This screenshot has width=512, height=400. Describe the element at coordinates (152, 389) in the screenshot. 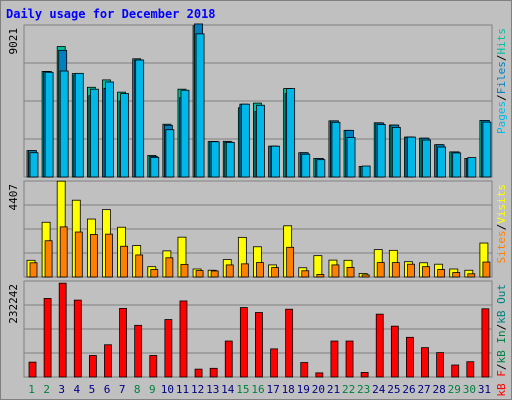

I see `day-label-9: 9` at that location.